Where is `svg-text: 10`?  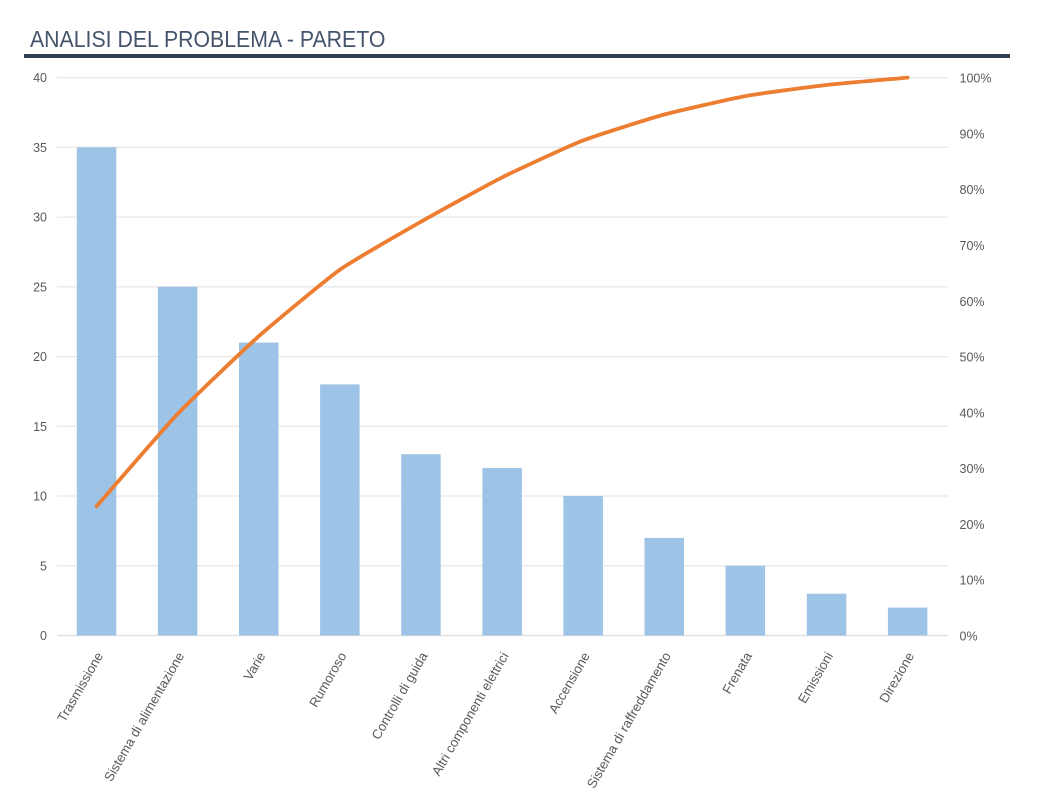
svg-text: 10 is located at coordinates (40, 497).